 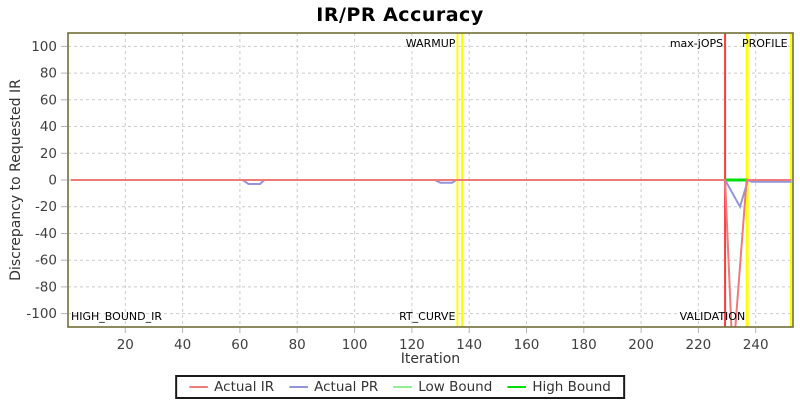 I want to click on chart-title: IR/PR Accuracy, so click(x=400, y=15).